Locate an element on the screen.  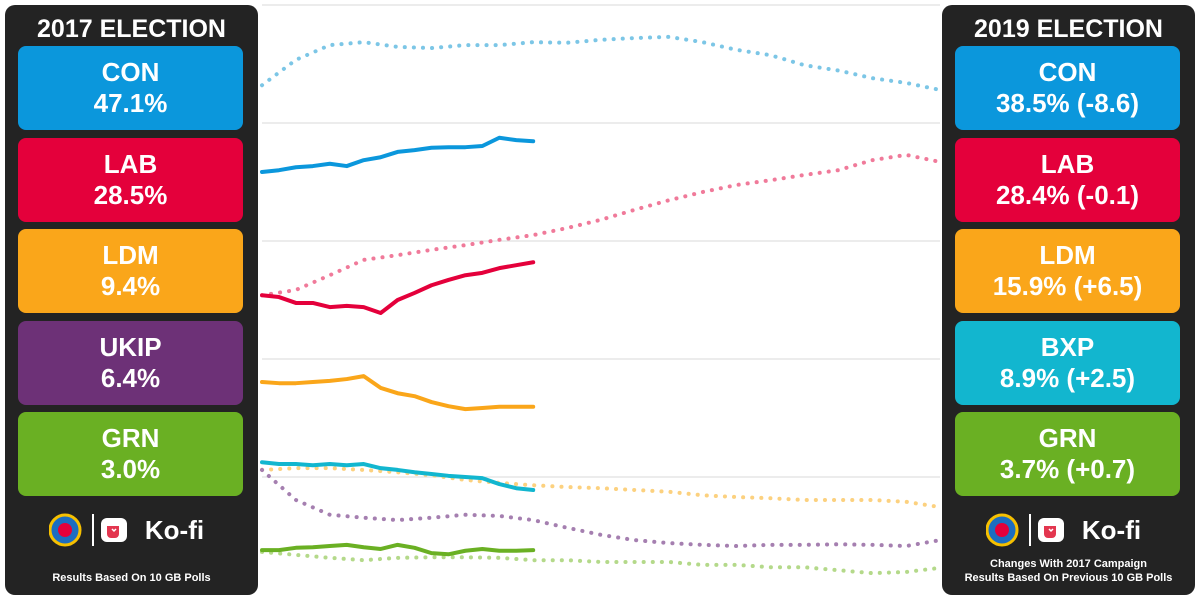
footer-note: Changes With 2017 Campaign is located at coordinates (1068, 564).